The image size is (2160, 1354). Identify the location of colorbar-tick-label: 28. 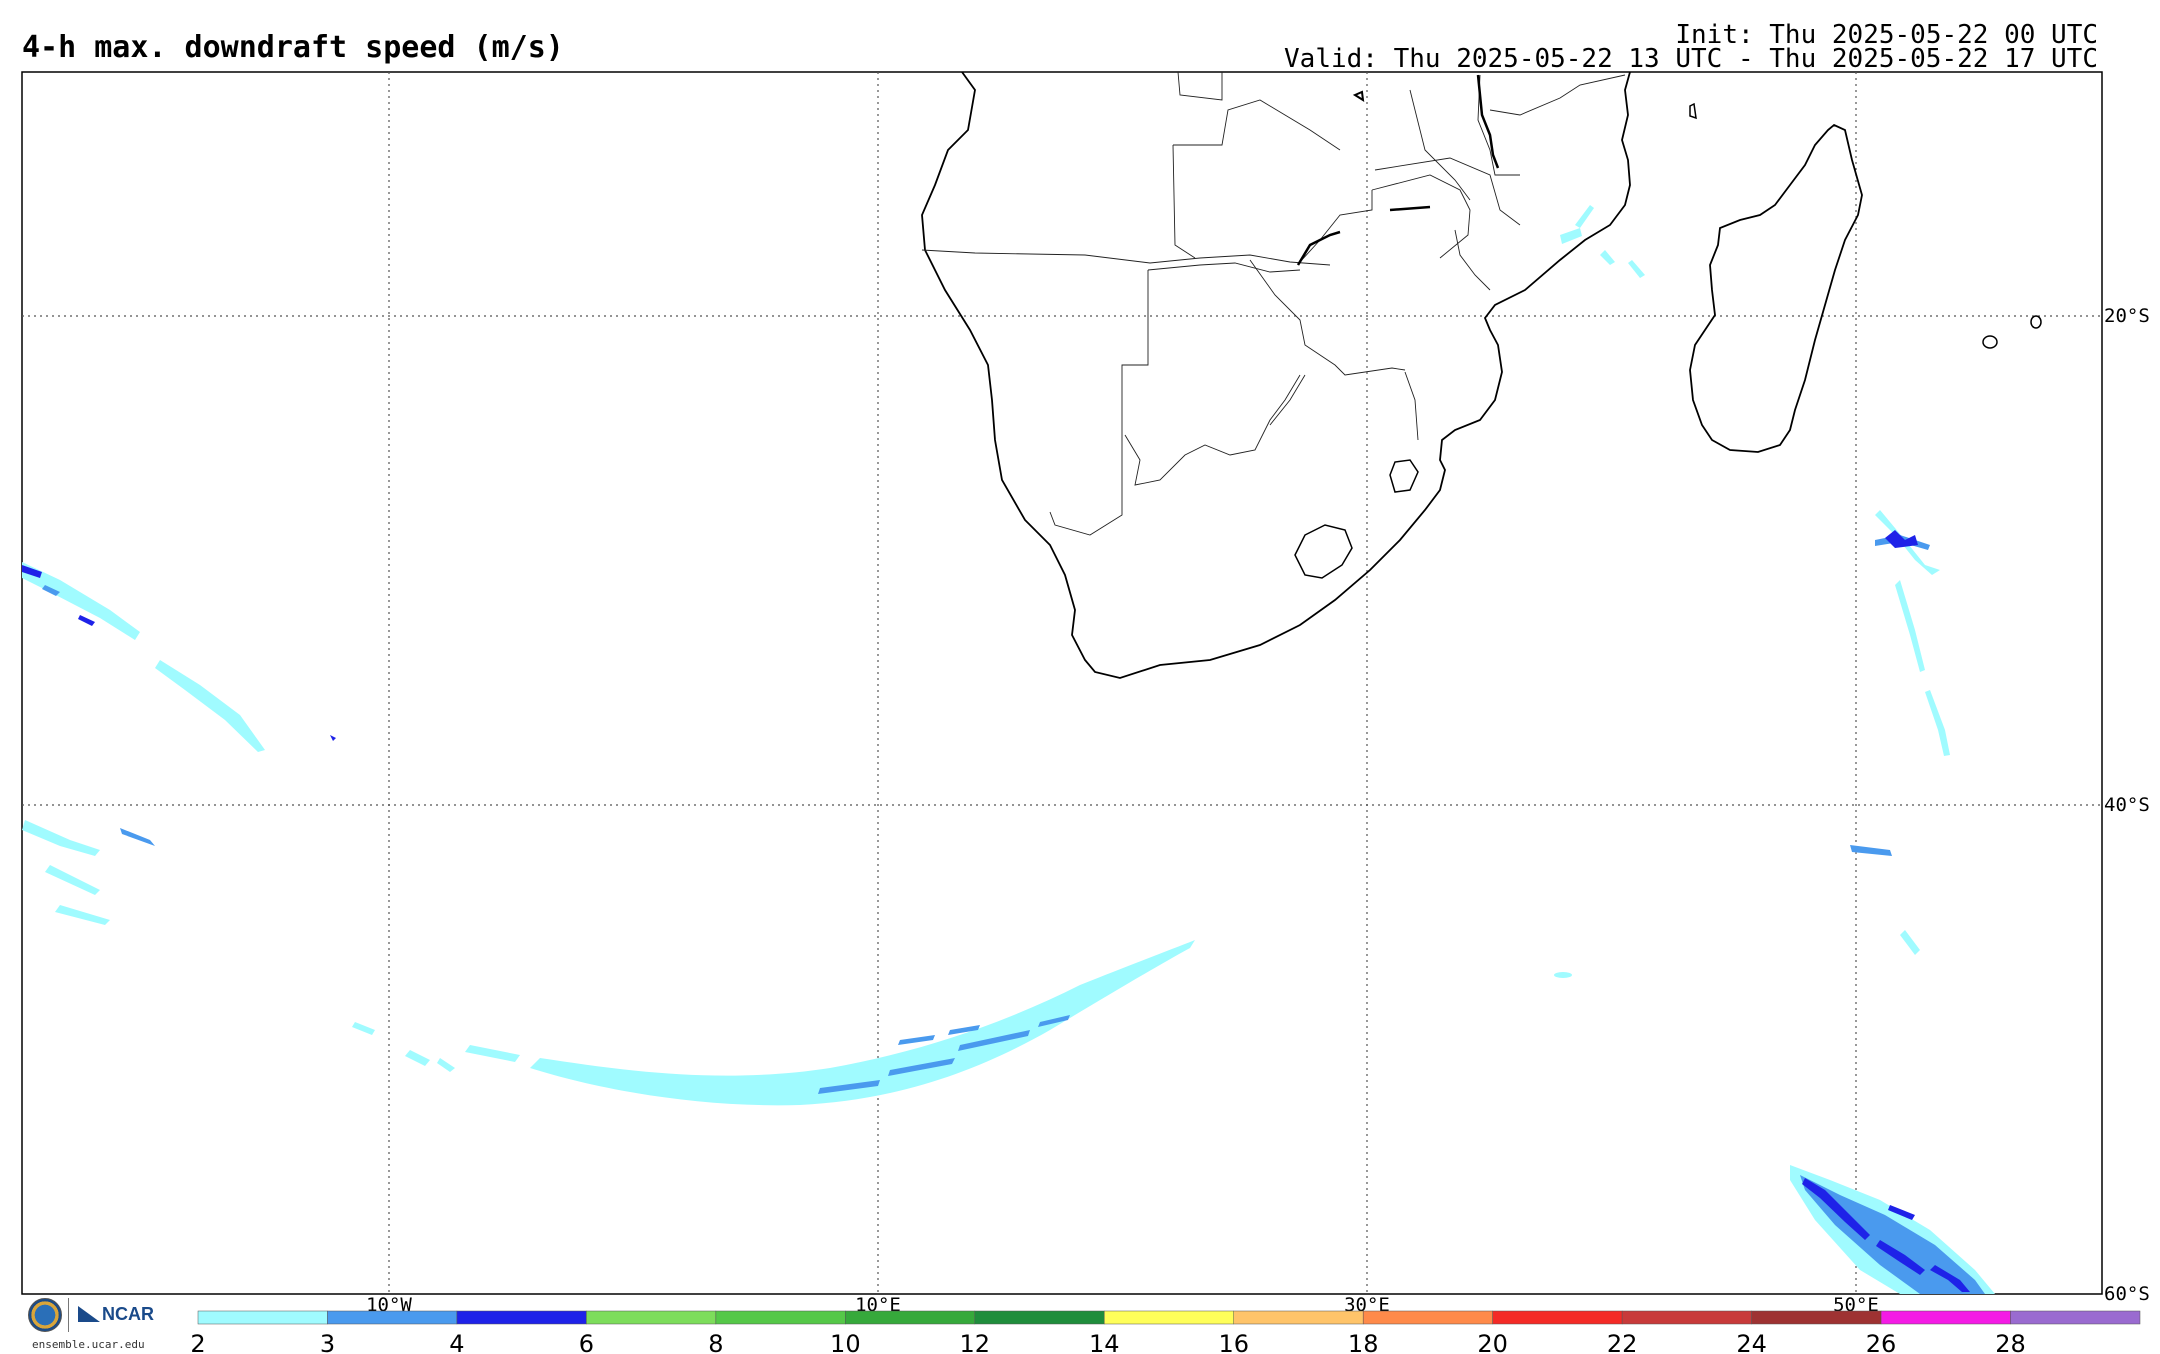
(2010, 1342).